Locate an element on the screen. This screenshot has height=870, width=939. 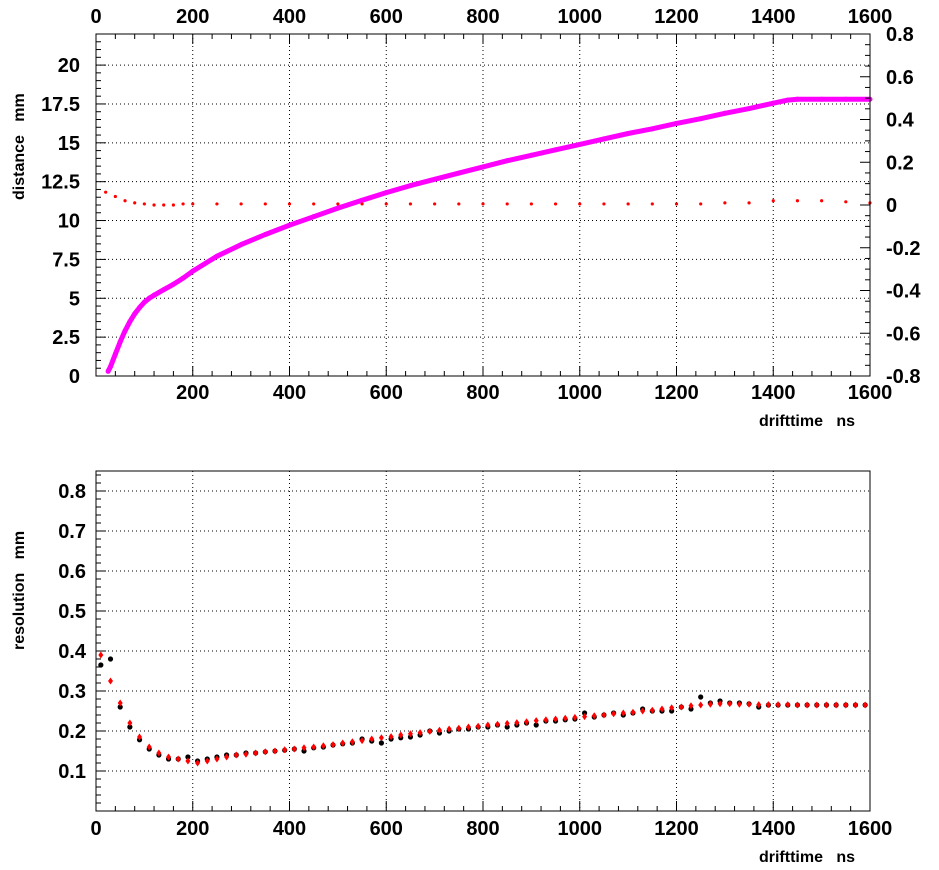
bottom-data-marks is located at coordinates (483, 709).